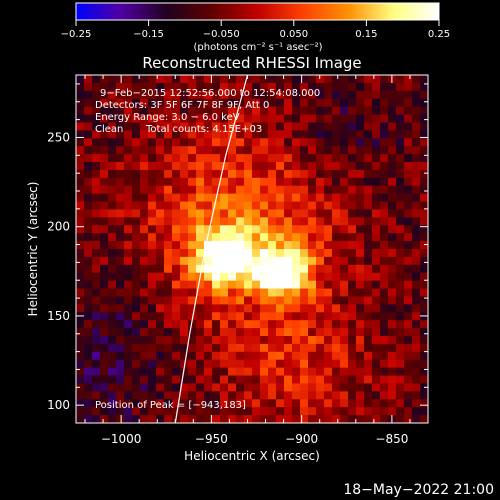 The height and width of the screenshot is (500, 500). Describe the element at coordinates (301, 439) in the screenshot. I see `x-tick-label: −900` at that location.